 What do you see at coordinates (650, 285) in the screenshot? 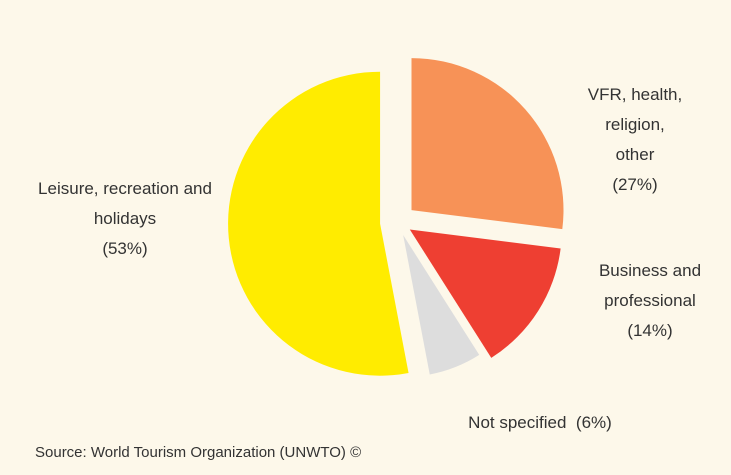
I see `category-label: Business and professional` at bounding box center [650, 285].